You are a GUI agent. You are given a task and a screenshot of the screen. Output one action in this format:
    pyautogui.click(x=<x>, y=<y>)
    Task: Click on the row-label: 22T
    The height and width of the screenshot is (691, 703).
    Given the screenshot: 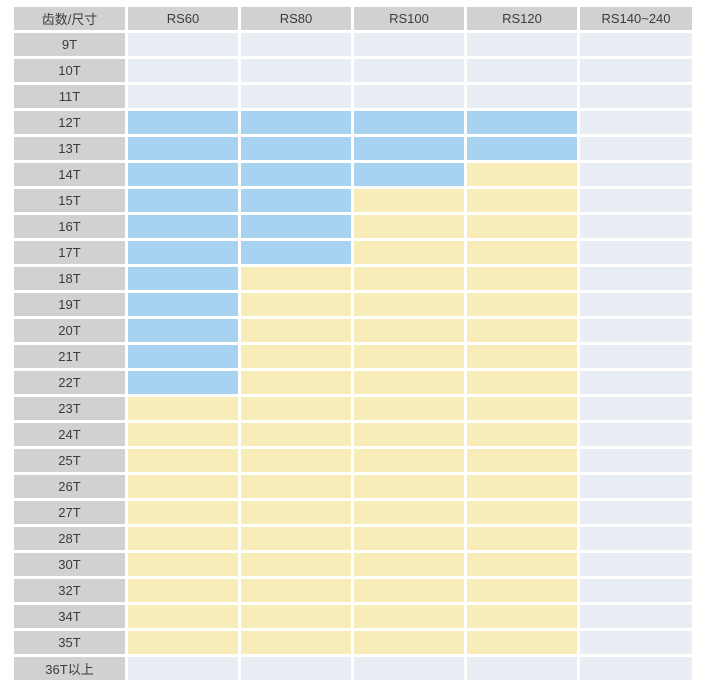 What is the action you would take?
    pyautogui.click(x=69, y=382)
    